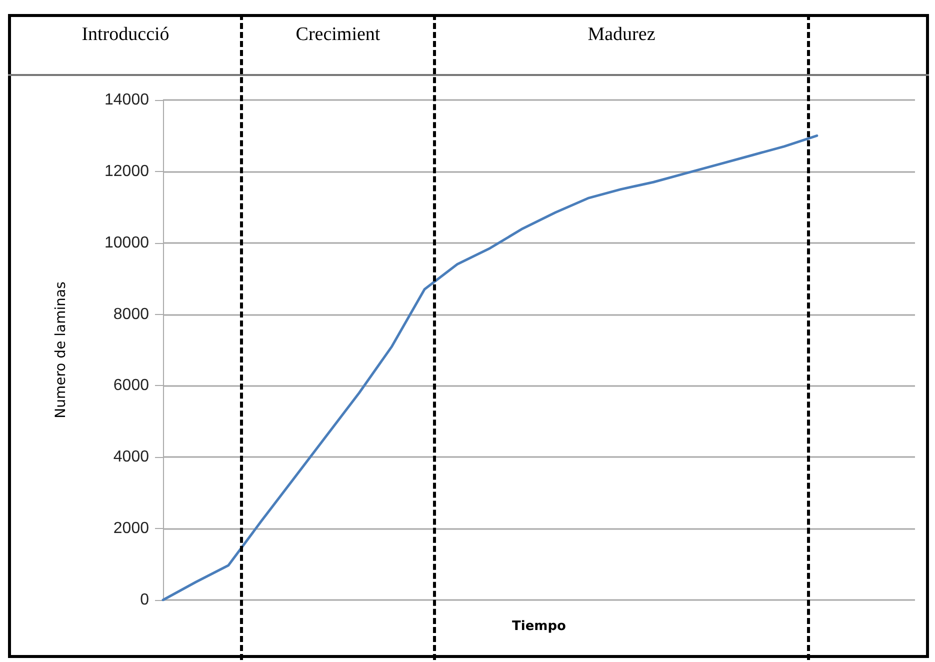 This screenshot has width=935, height=662. I want to click on y-axis-title: Numero de laminas, so click(61, 350).